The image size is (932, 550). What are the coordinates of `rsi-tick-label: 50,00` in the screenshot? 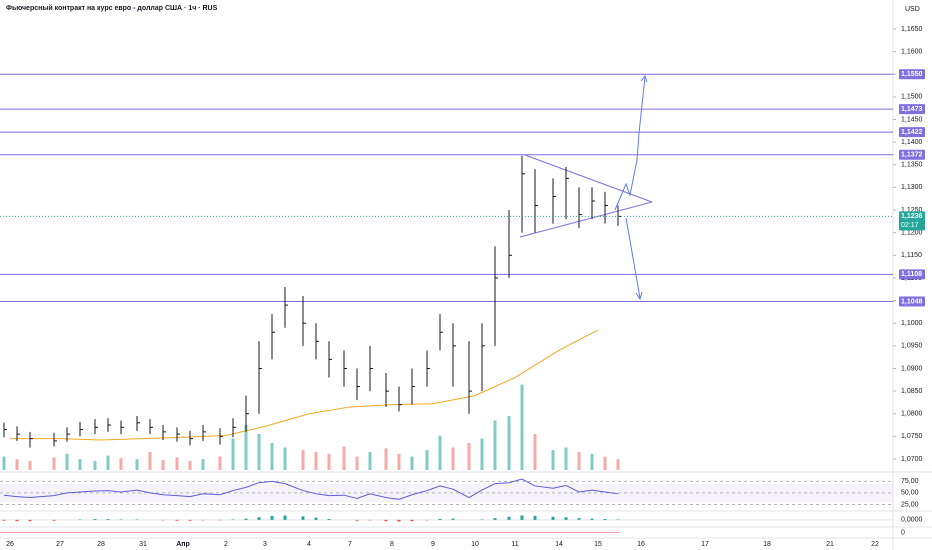 It's located at (910, 493).